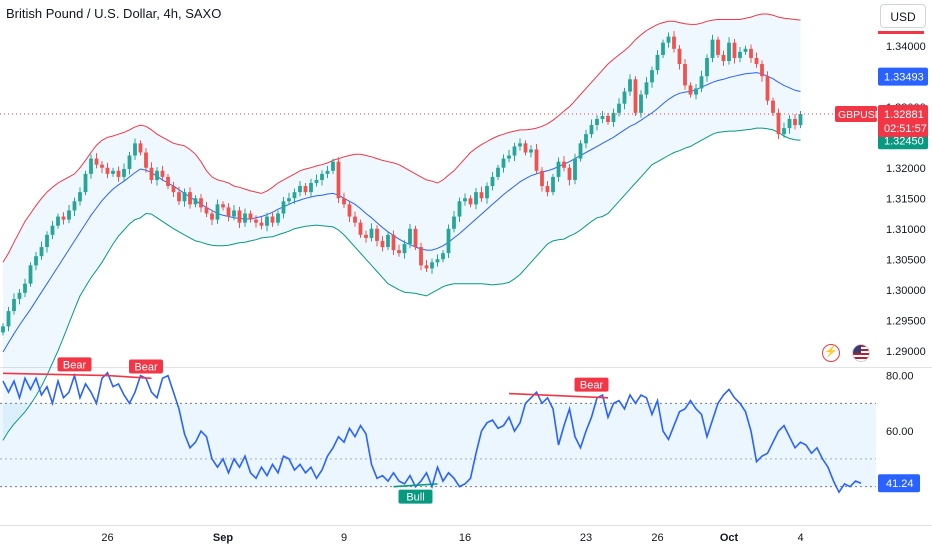 The width and height of the screenshot is (932, 555). Describe the element at coordinates (906, 199) in the screenshot. I see `price-tick-label: 1.31500` at that location.